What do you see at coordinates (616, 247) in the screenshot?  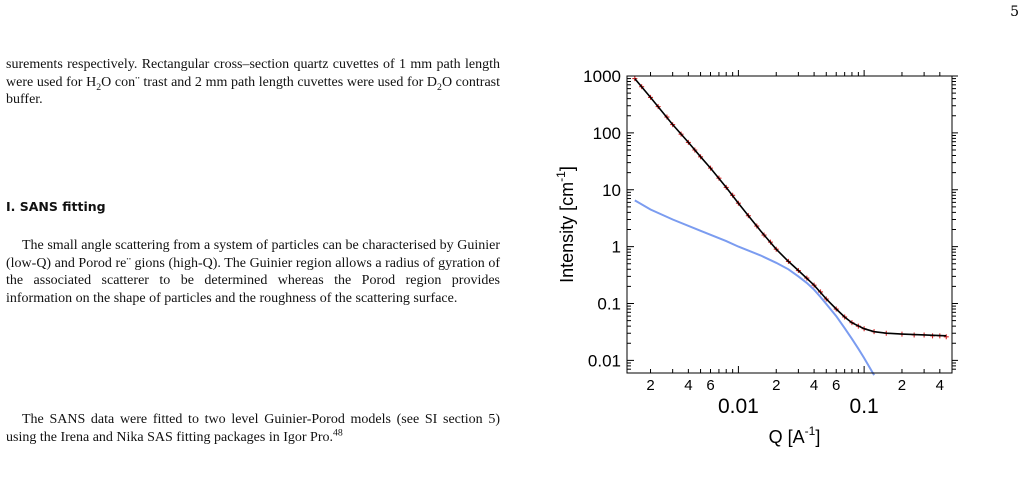 I see `y-tick-label: 1` at bounding box center [616, 247].